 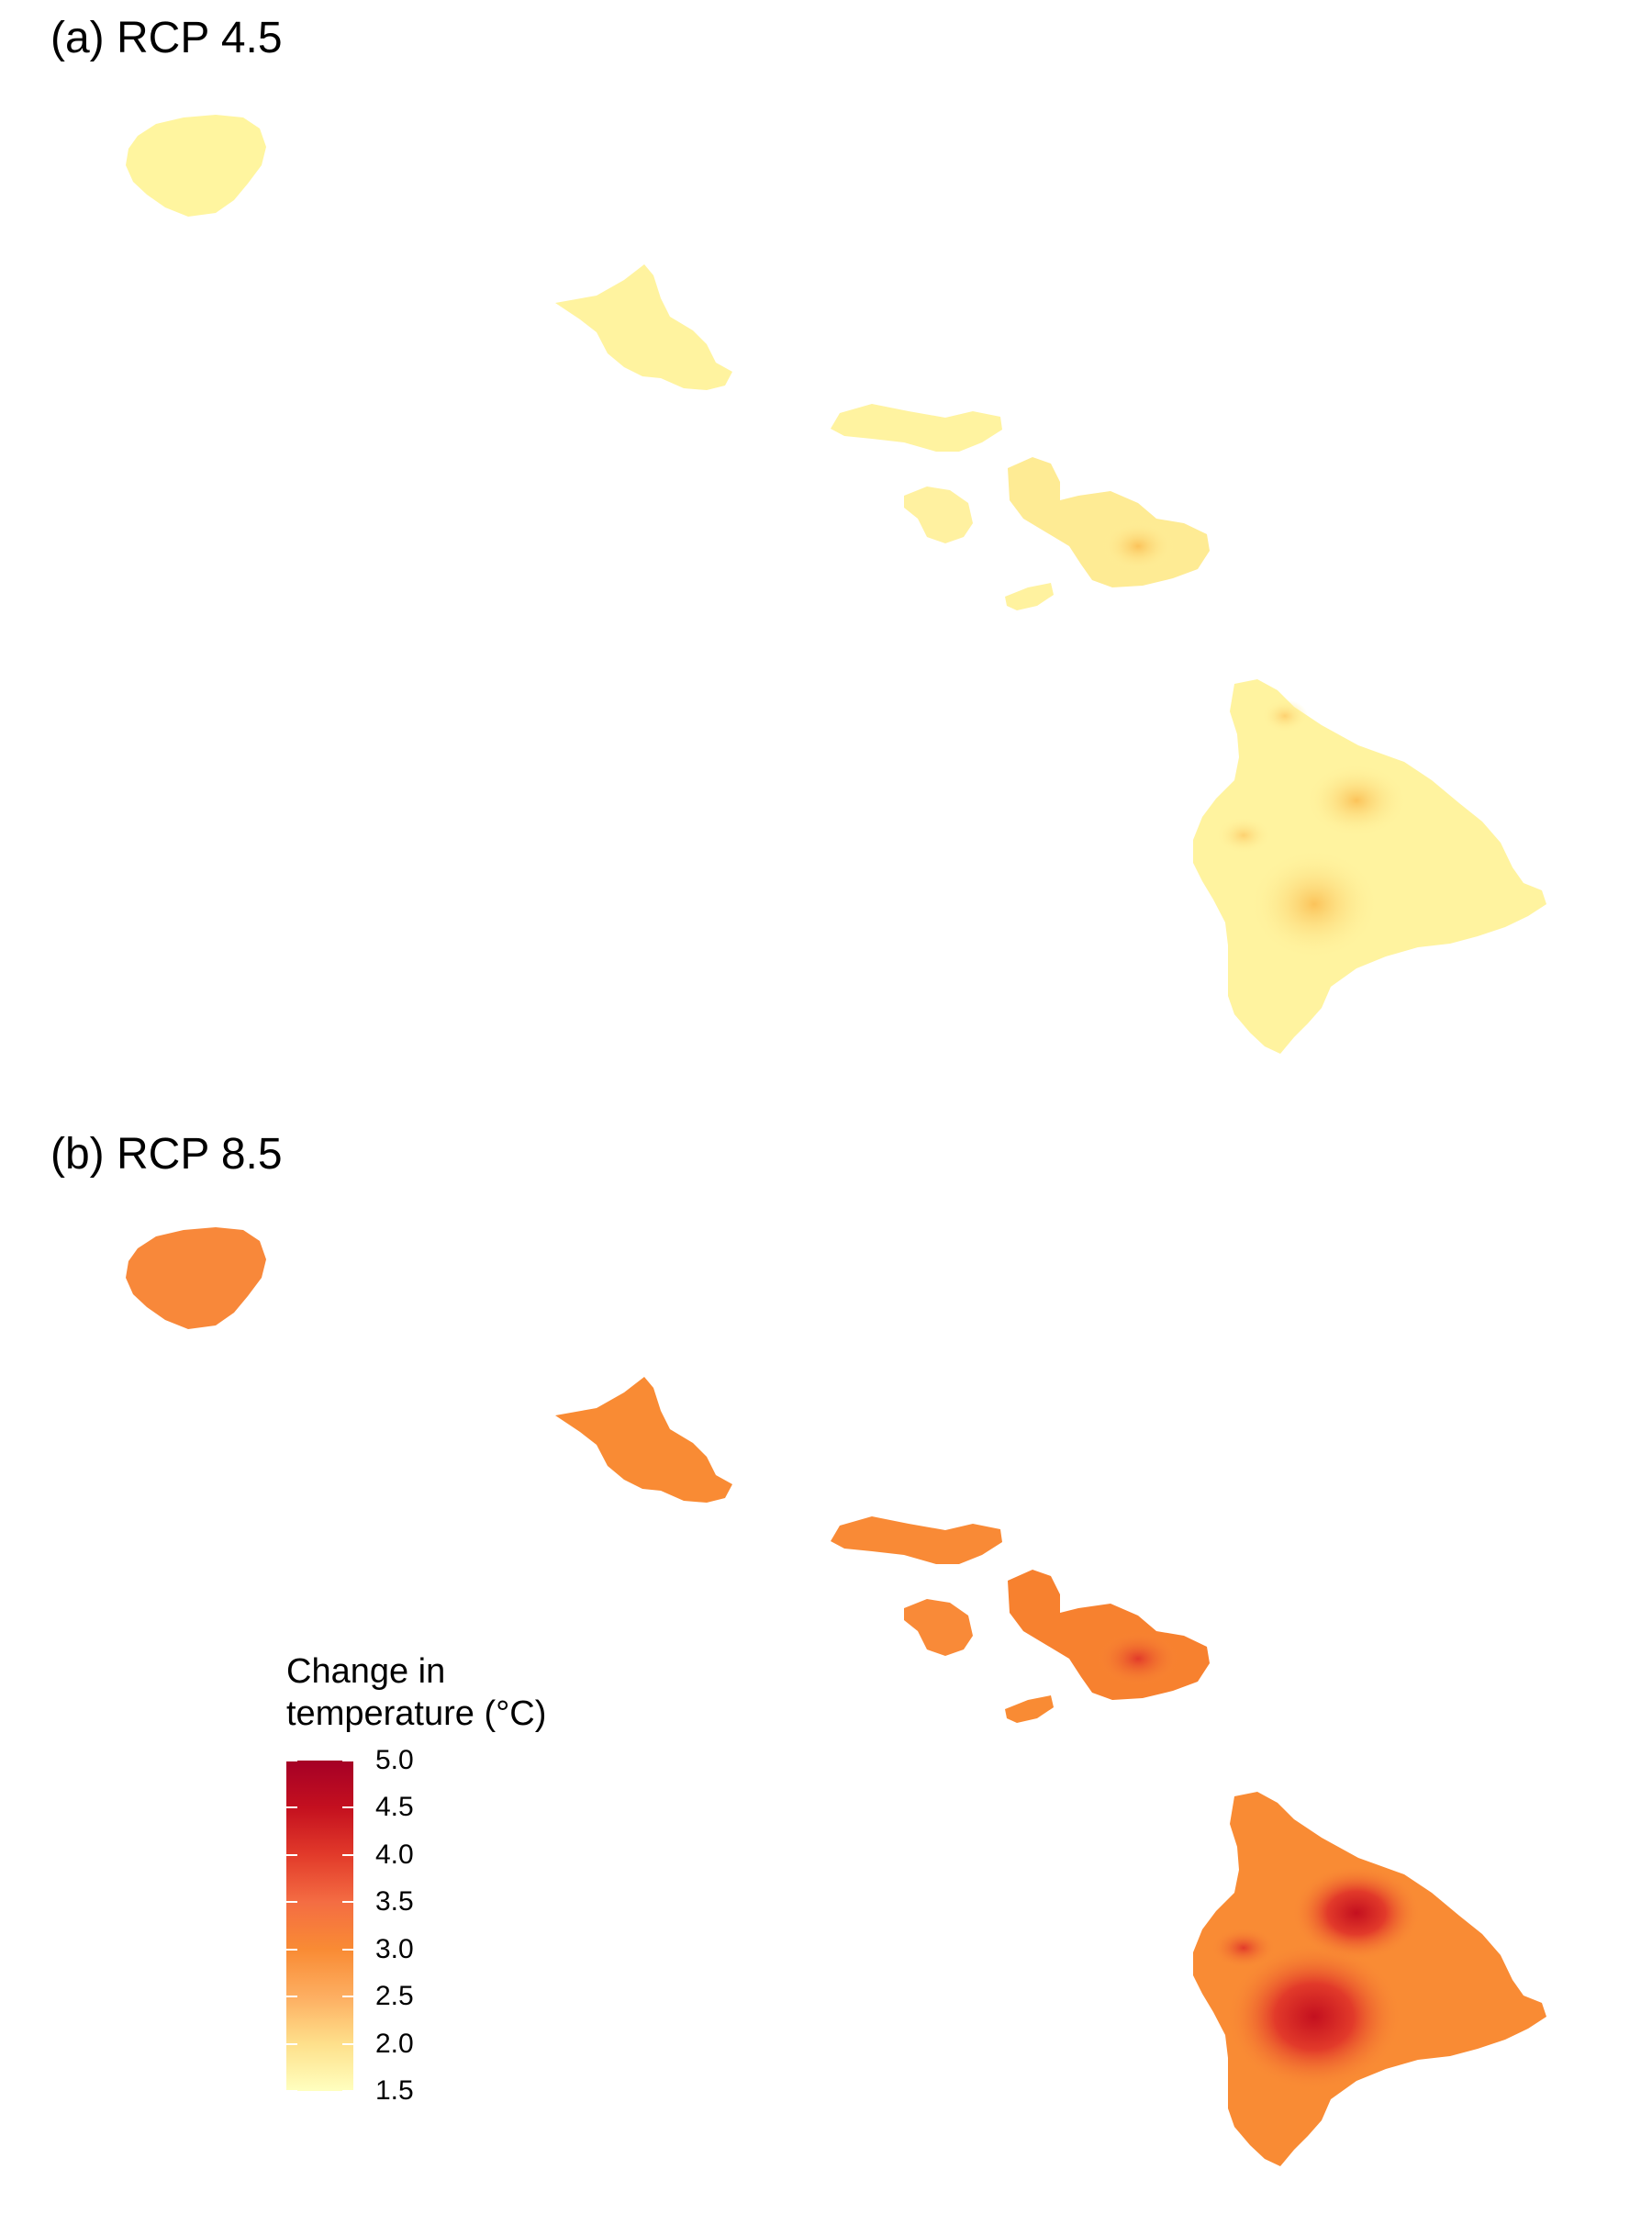 What do you see at coordinates (917, 428) in the screenshot?
I see `island-molokai-a` at bounding box center [917, 428].